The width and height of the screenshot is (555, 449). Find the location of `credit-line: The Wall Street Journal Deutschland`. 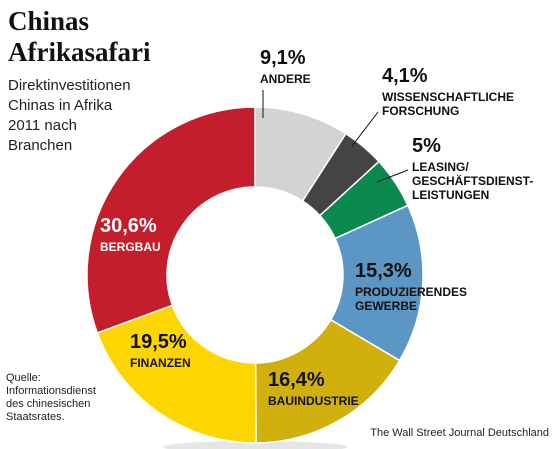

credit-line: The Wall Street Journal Deutschland is located at coordinates (459, 433).